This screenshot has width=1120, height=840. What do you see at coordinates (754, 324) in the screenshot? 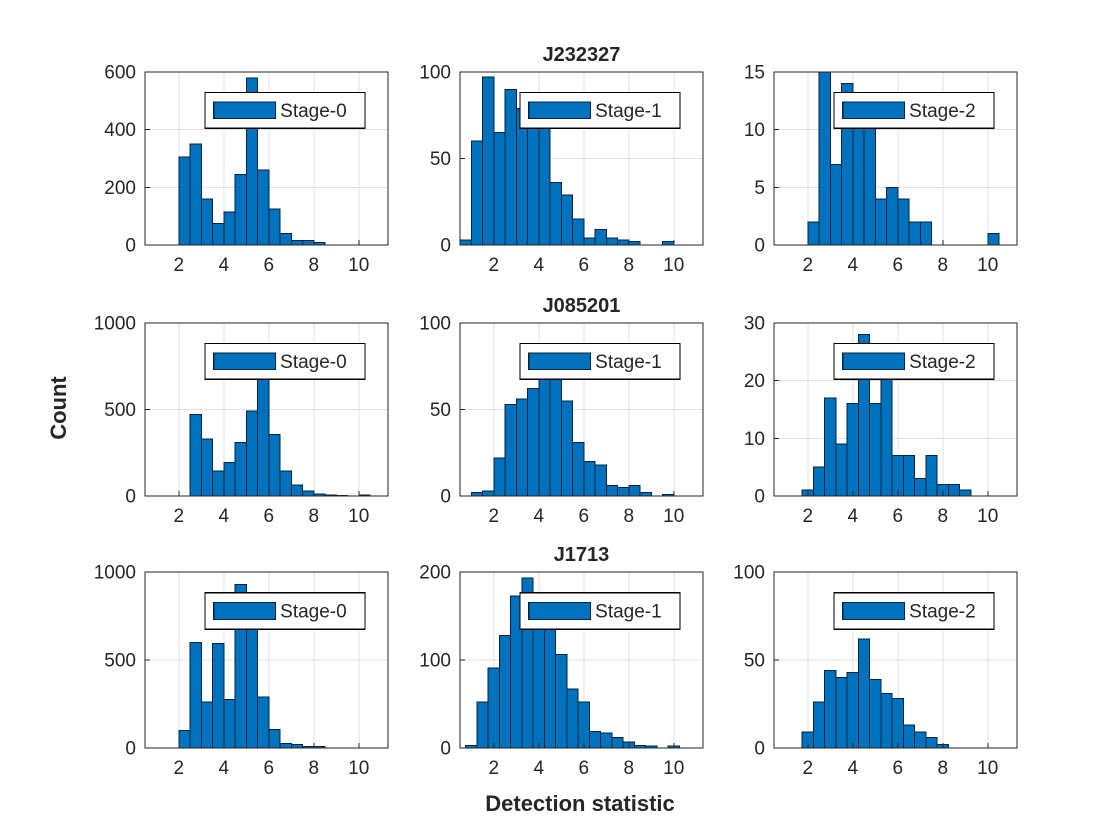
I see `y-tick-label: 30` at bounding box center [754, 324].